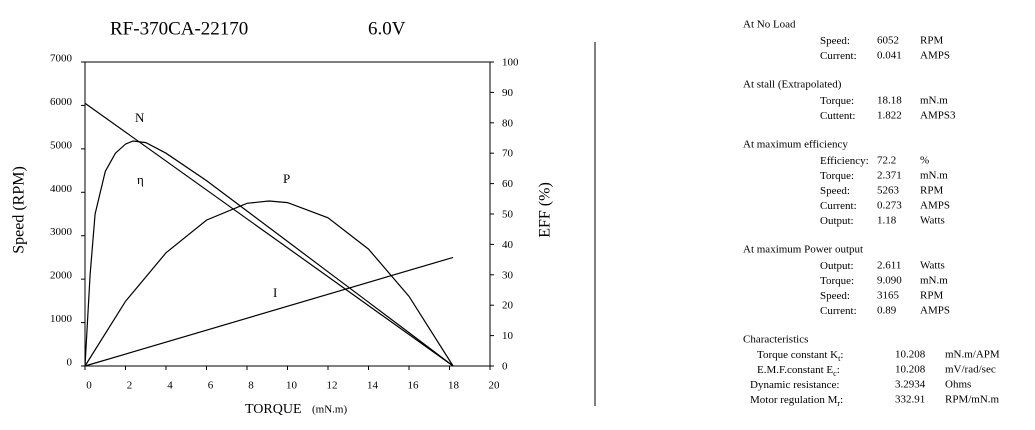 This screenshot has height=430, width=1035. I want to click on spec-value: 2.611, so click(889, 266).